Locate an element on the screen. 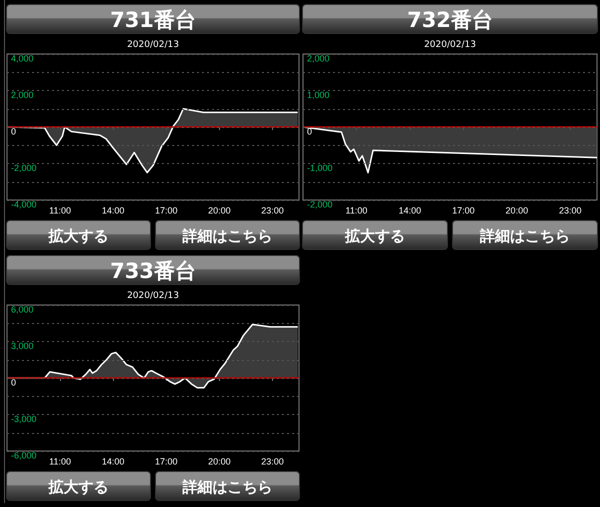  y-tick-label: 4,000 is located at coordinates (22, 59).